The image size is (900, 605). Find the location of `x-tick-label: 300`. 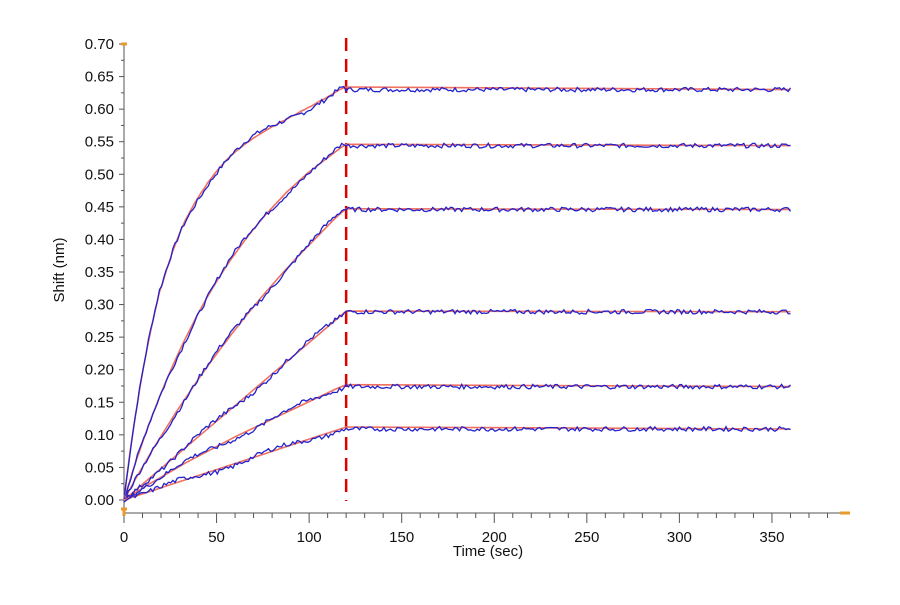

x-tick-label: 300 is located at coordinates (679, 537).